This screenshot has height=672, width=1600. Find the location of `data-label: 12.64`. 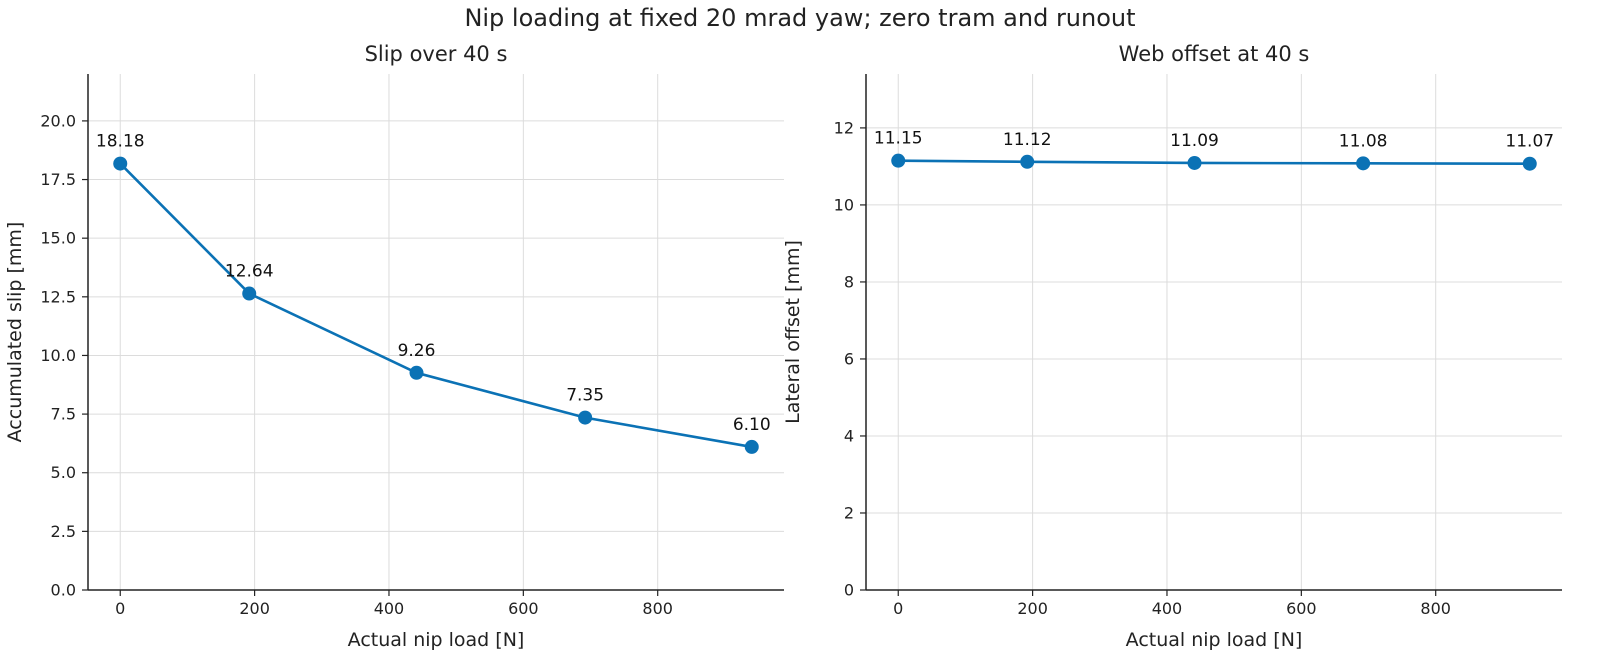

data-label: 12.64 is located at coordinates (249, 272).